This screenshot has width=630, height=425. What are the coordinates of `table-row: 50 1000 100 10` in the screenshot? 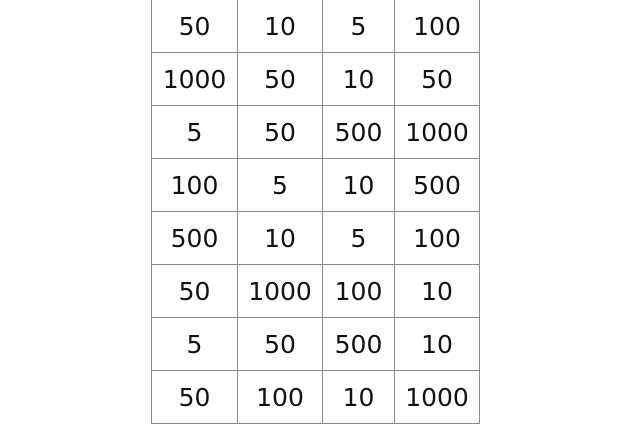 It's located at (315, 291).